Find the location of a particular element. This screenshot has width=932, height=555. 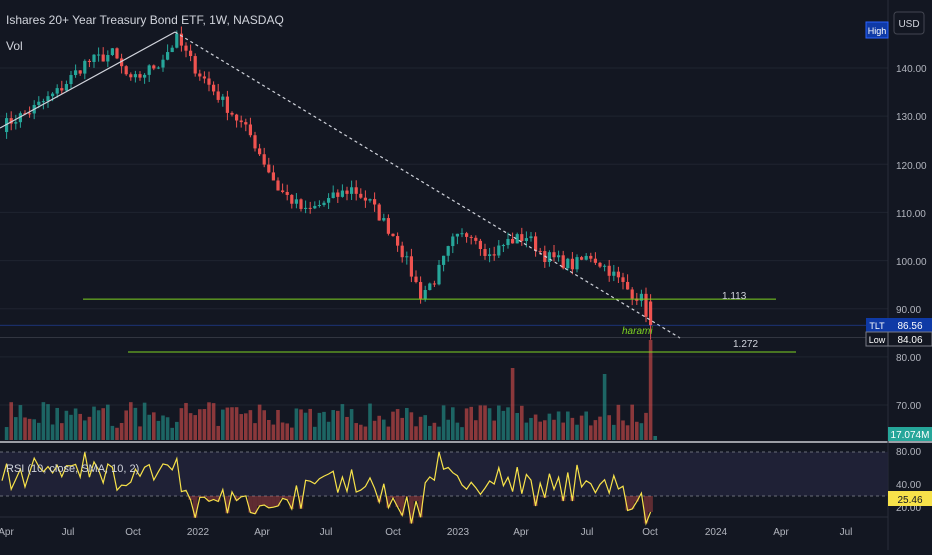

rsi-value-badge is located at coordinates (910, 498).